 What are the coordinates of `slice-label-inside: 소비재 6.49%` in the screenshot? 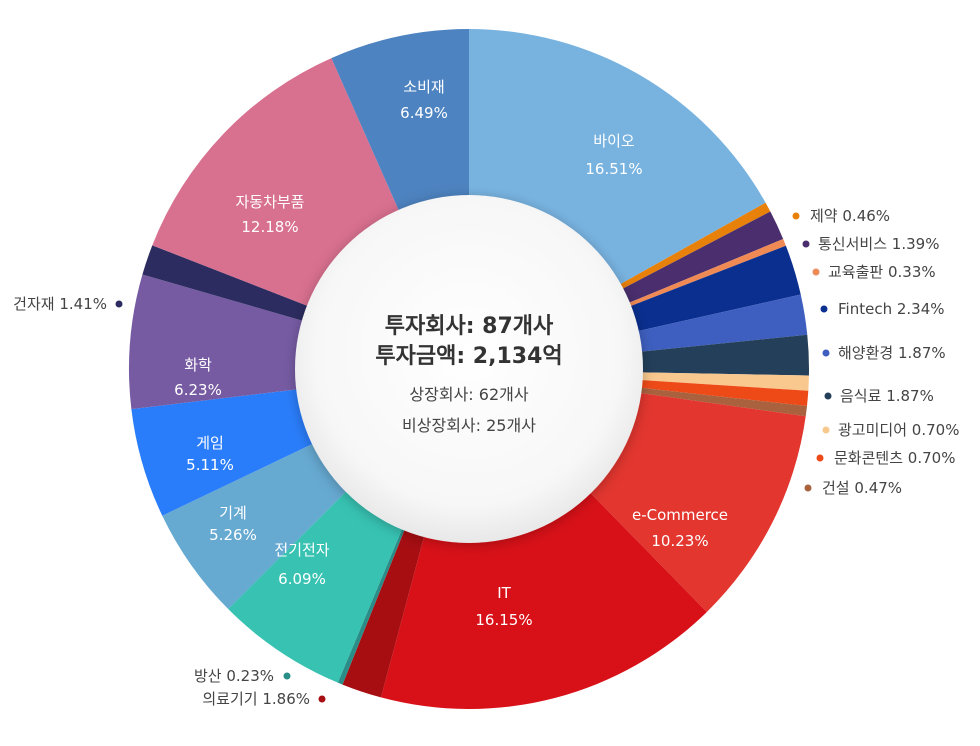 It's located at (424, 100).